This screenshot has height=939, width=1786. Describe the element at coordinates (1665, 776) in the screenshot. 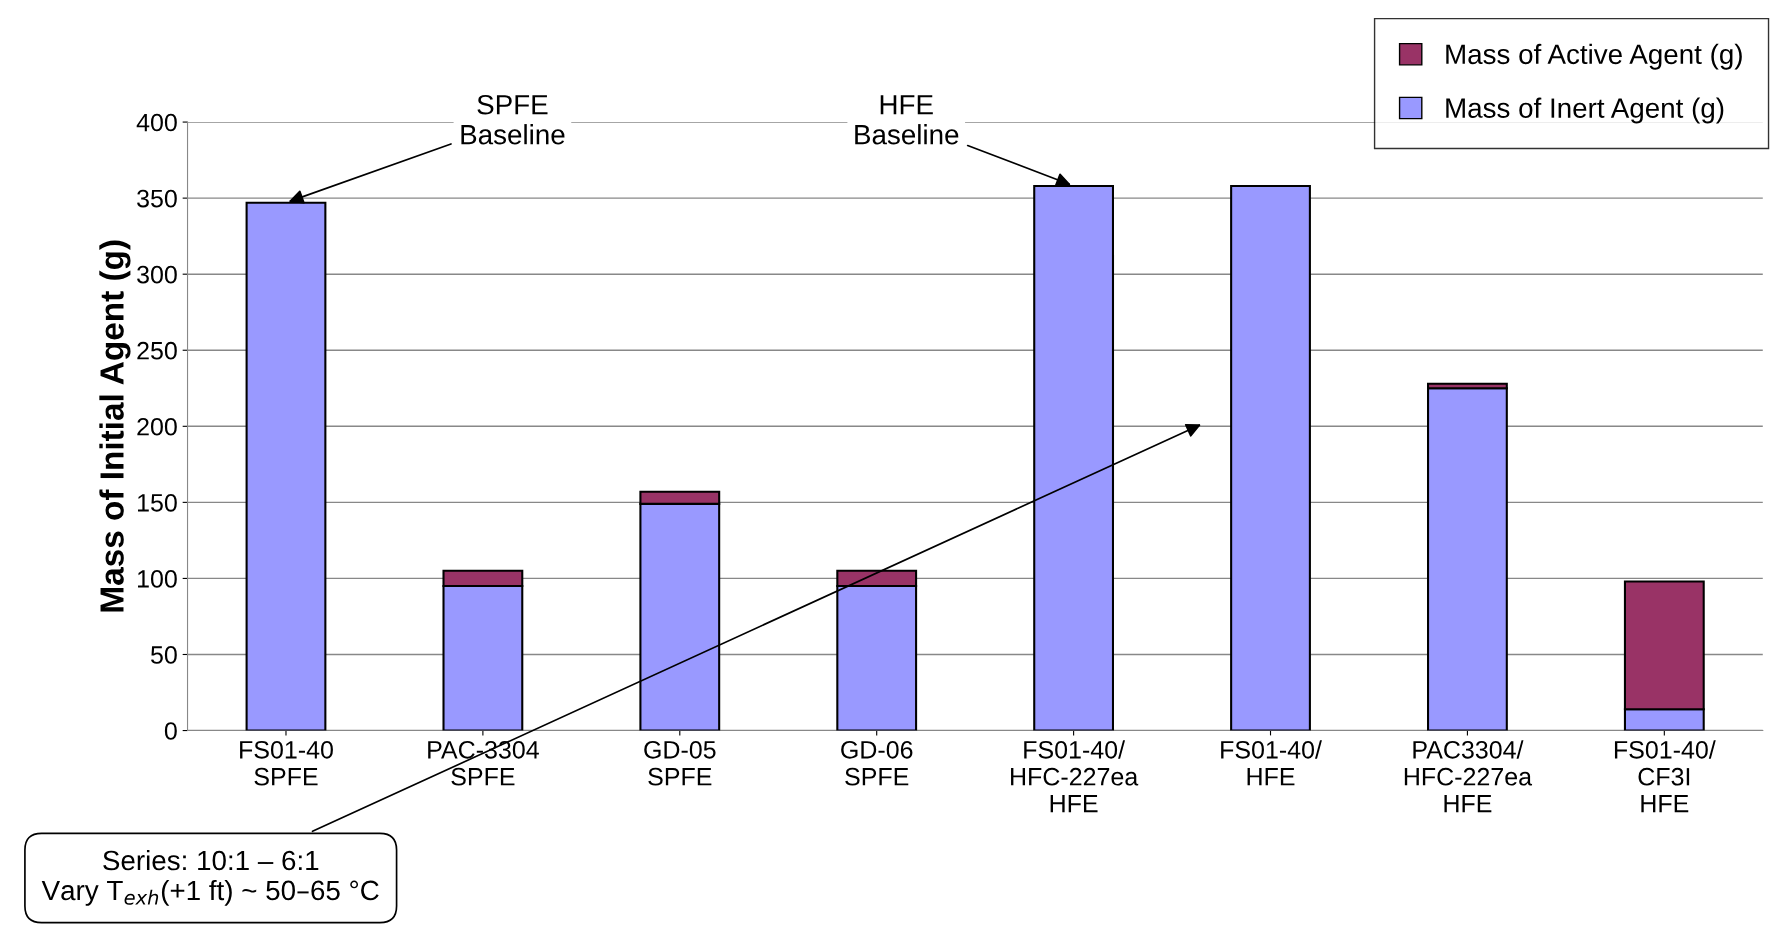

I see `x-tick-label: FS01-40/ CF3I HFE` at that location.